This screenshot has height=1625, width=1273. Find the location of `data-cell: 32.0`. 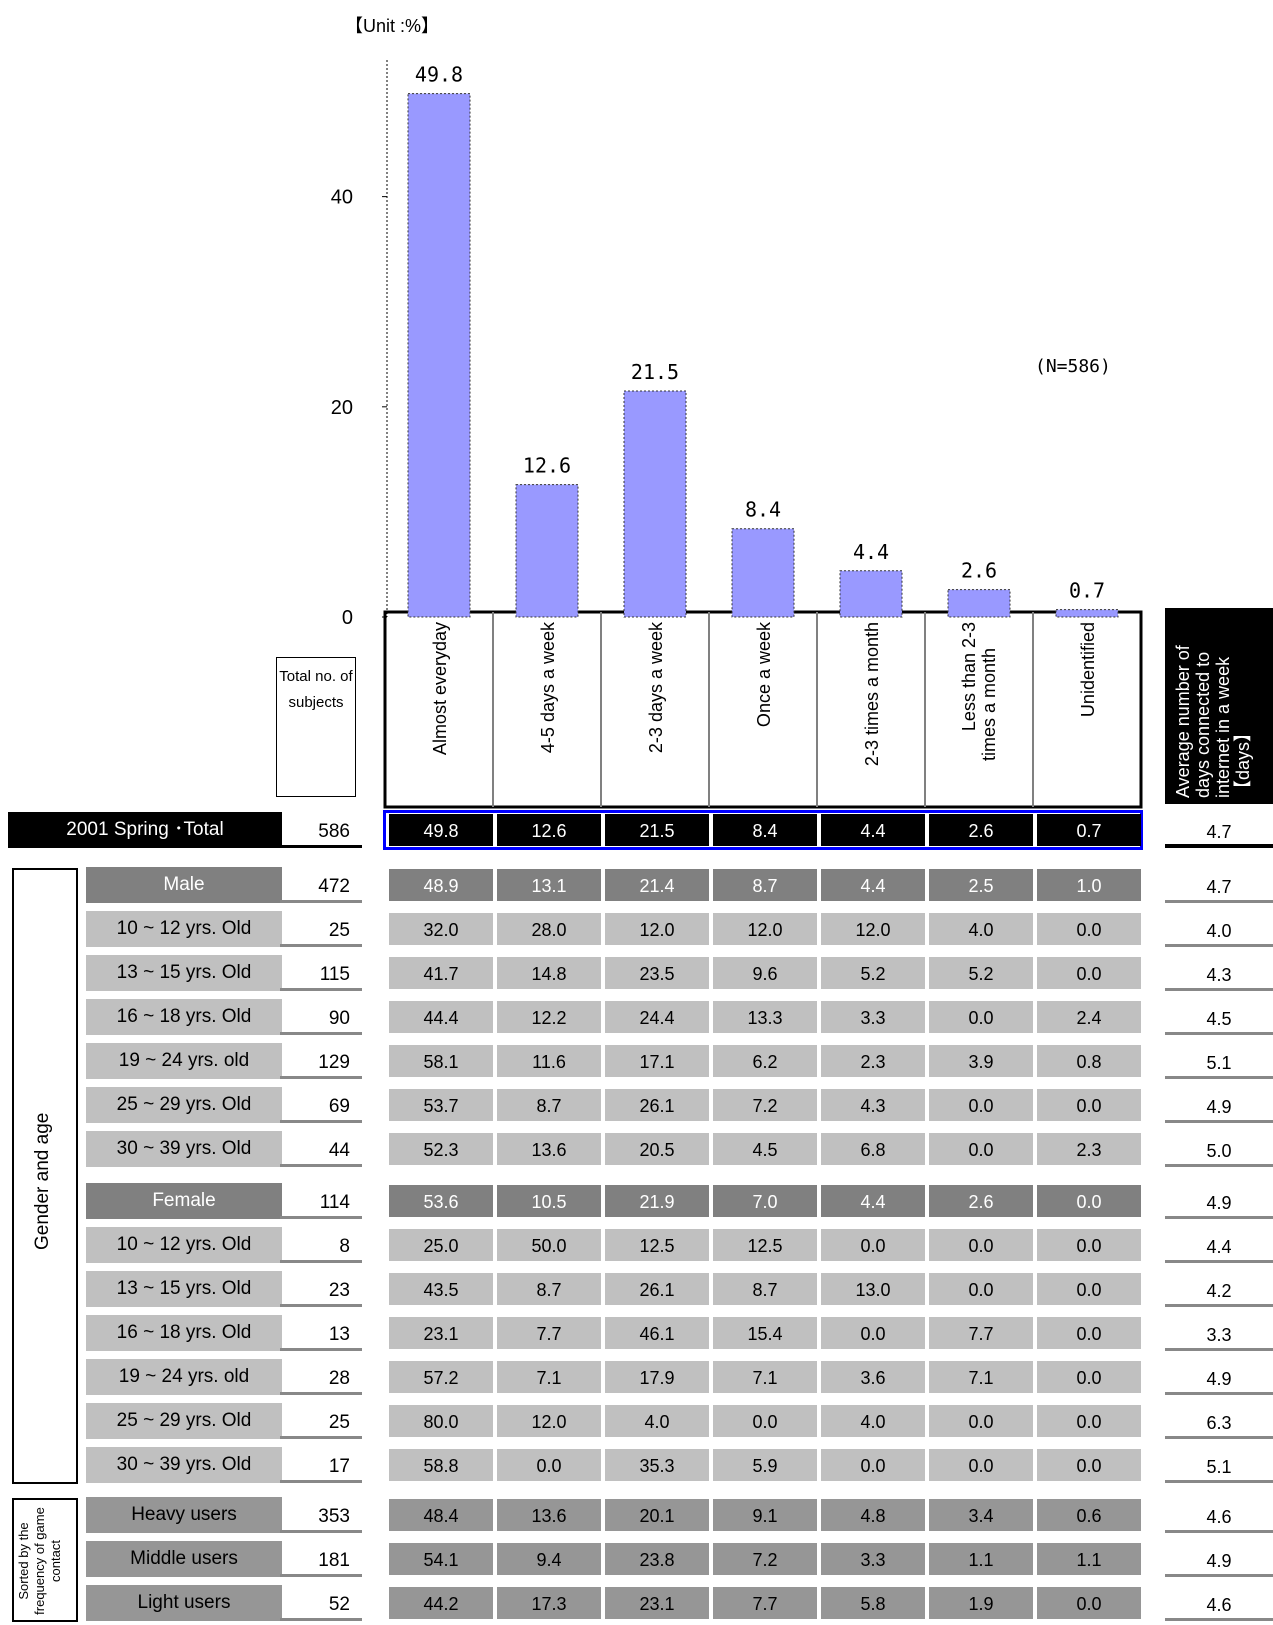

data-cell: 32.0 is located at coordinates (441, 929).